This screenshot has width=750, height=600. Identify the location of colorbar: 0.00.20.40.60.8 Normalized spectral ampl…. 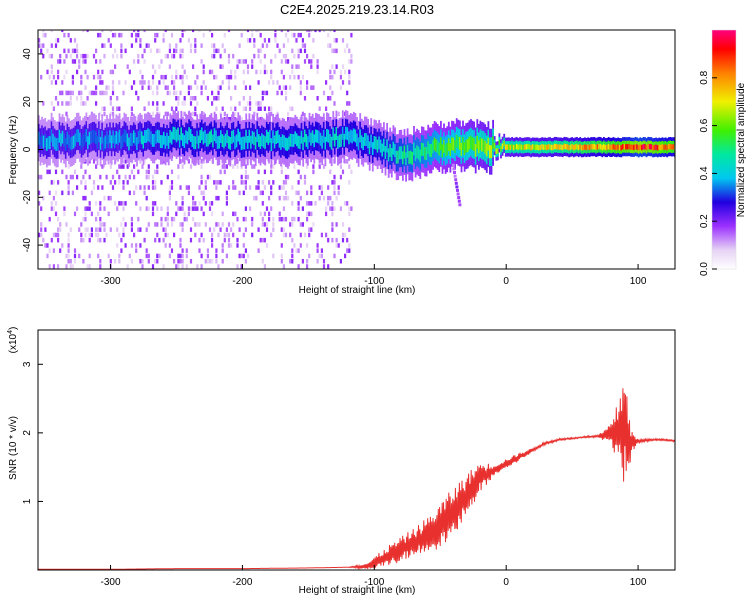
(723, 152).